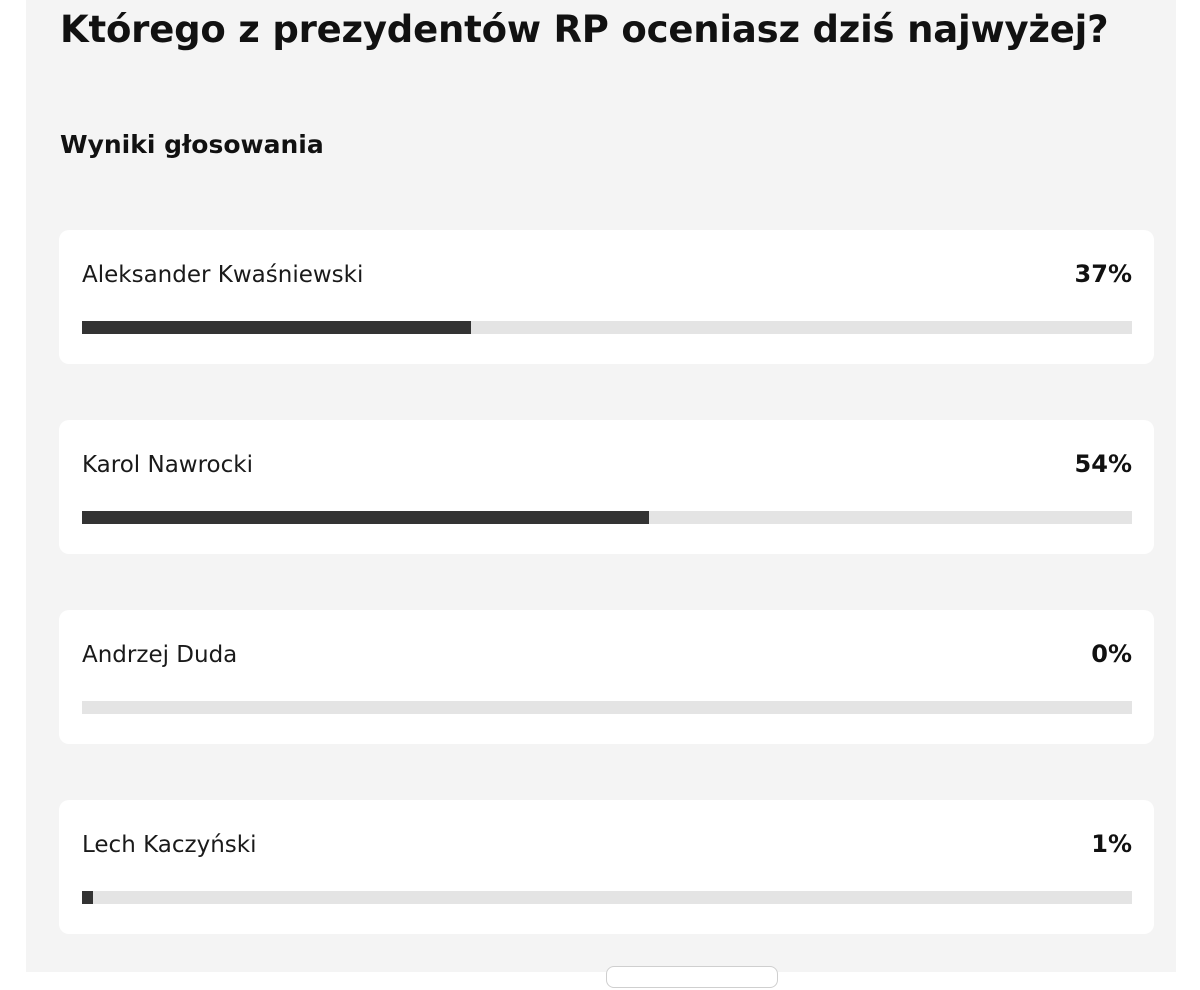  Describe the element at coordinates (1103, 464) in the screenshot. I see `option-percent: 54%` at that location.